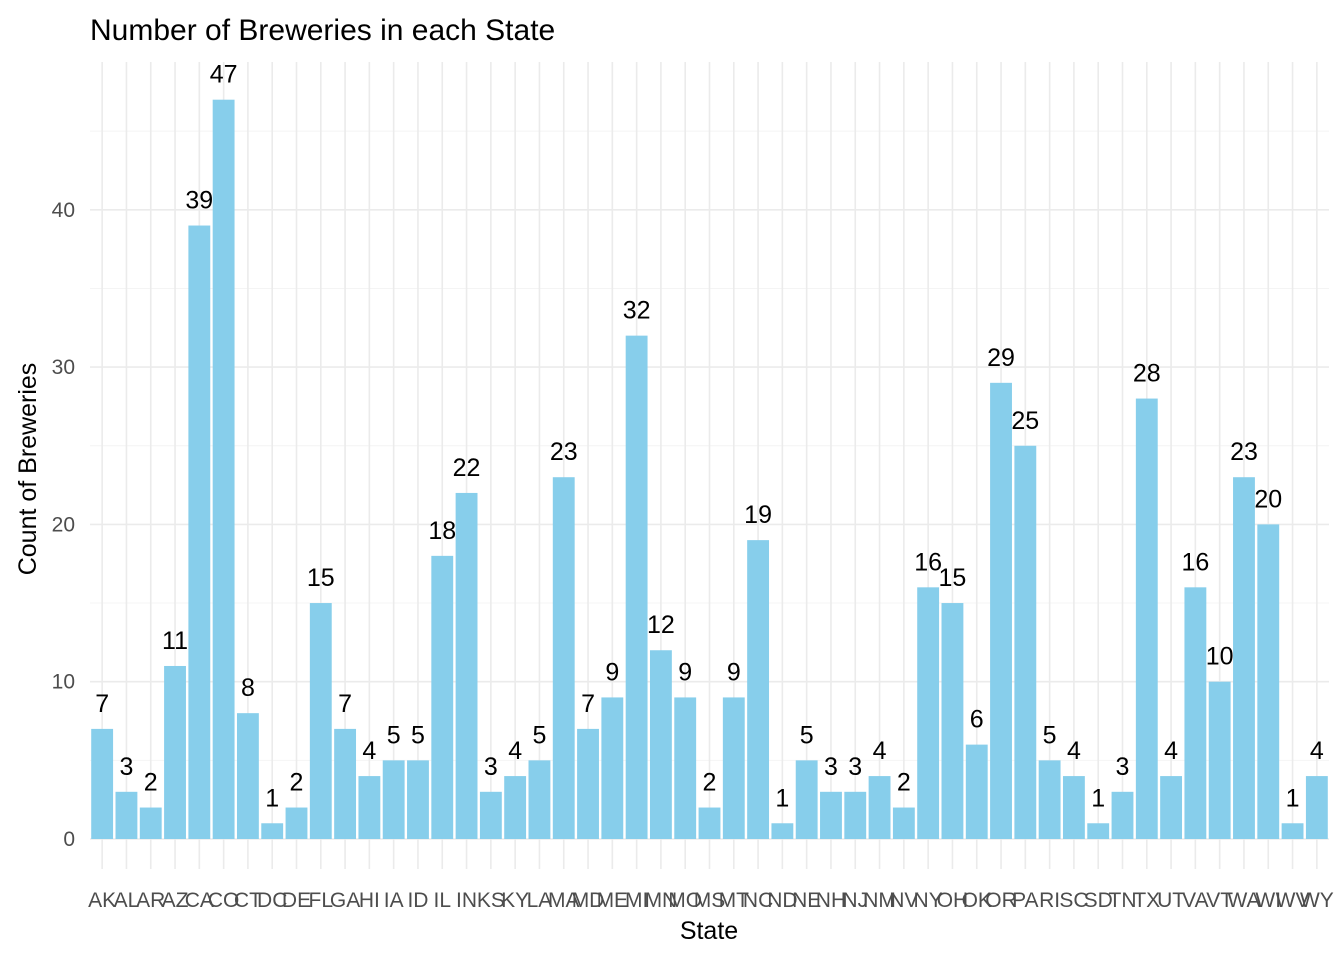  Describe the element at coordinates (1098, 900) in the screenshot. I see `x-tick-label-sd: SD` at that location.